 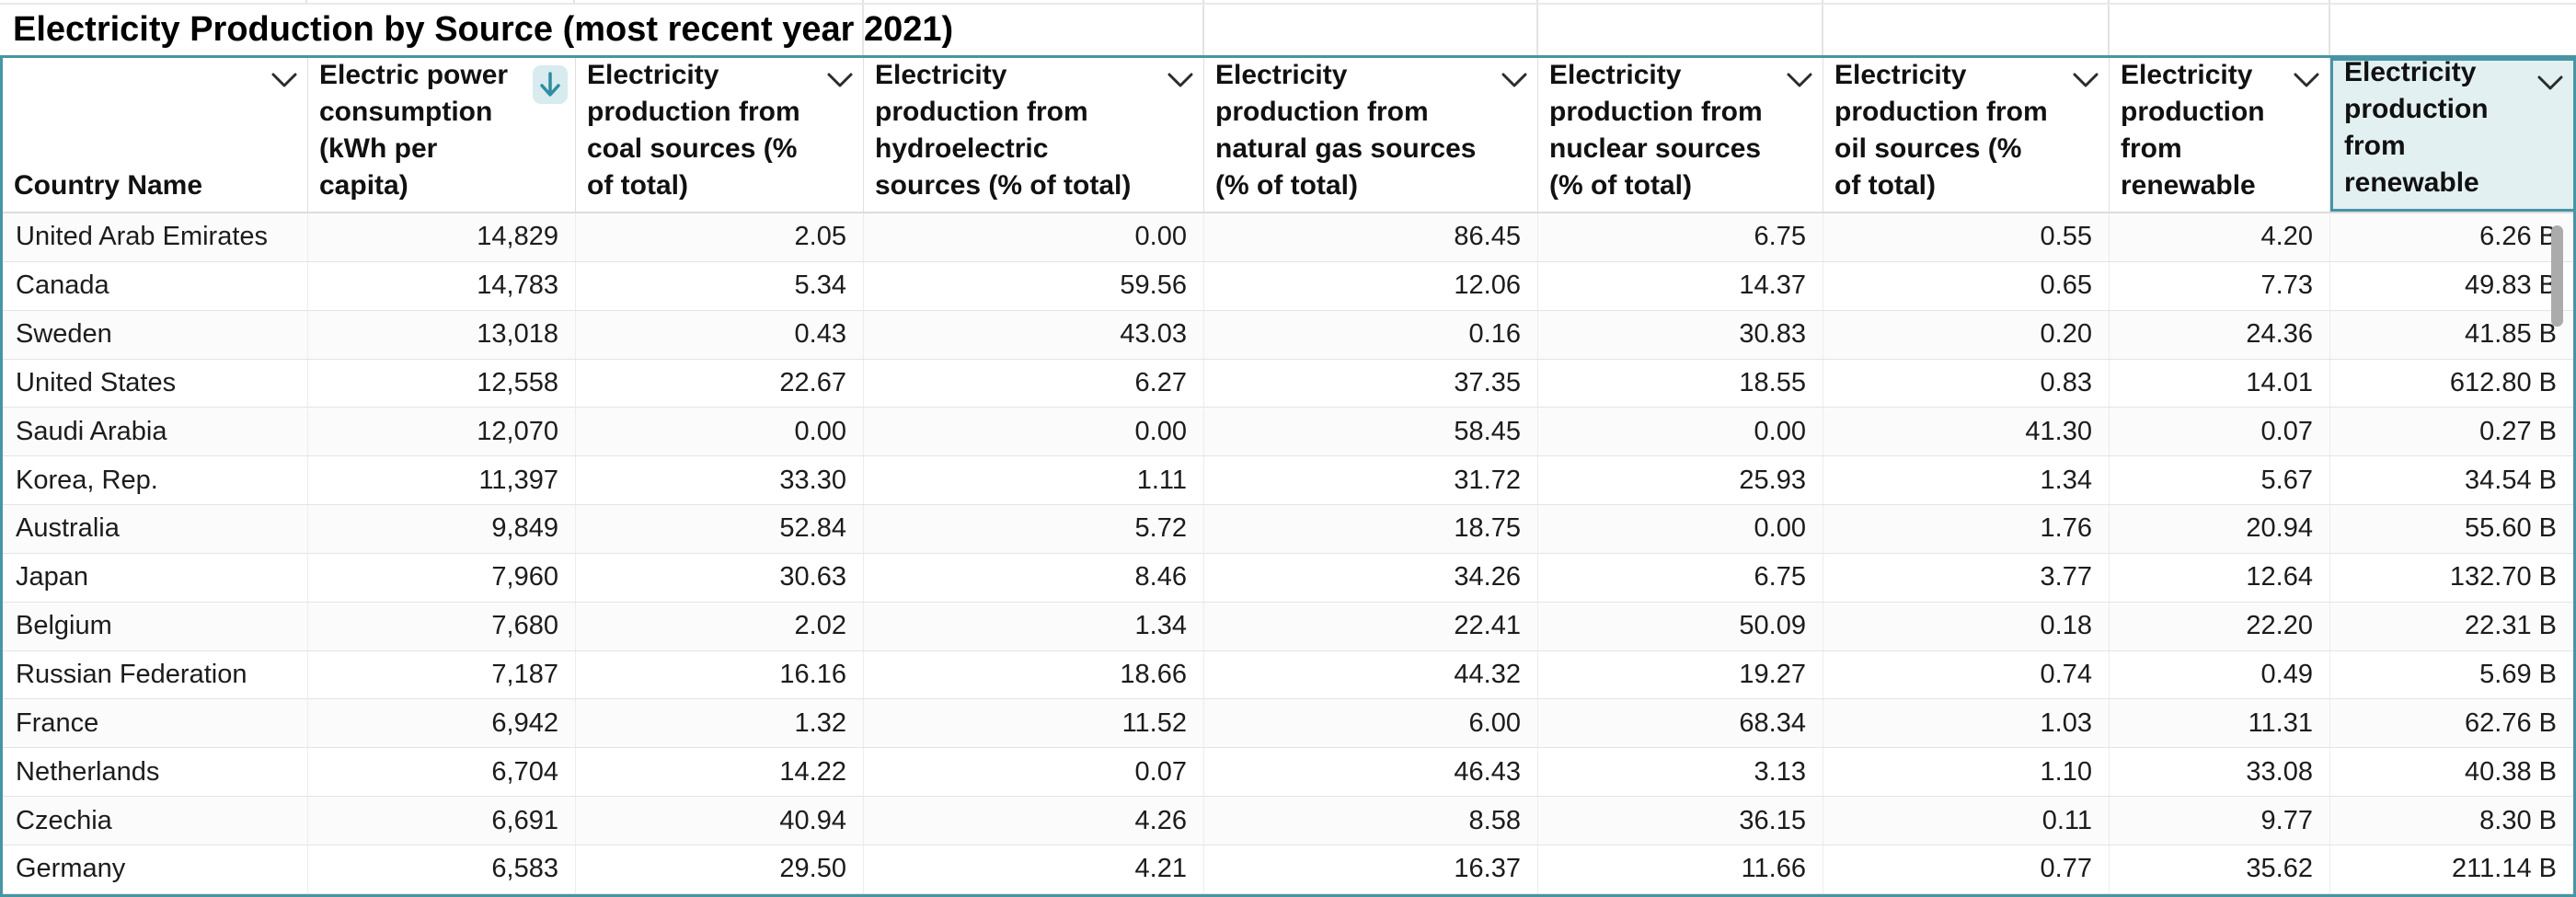 What do you see at coordinates (2518, 675) in the screenshot?
I see `renewable_total-cell: 5.69 B` at bounding box center [2518, 675].